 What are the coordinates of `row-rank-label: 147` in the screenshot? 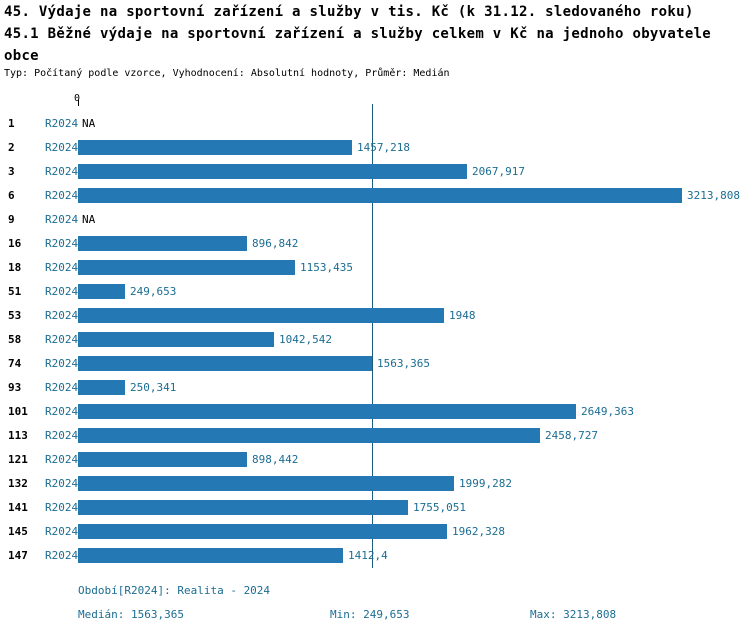 It's located at (18, 555).